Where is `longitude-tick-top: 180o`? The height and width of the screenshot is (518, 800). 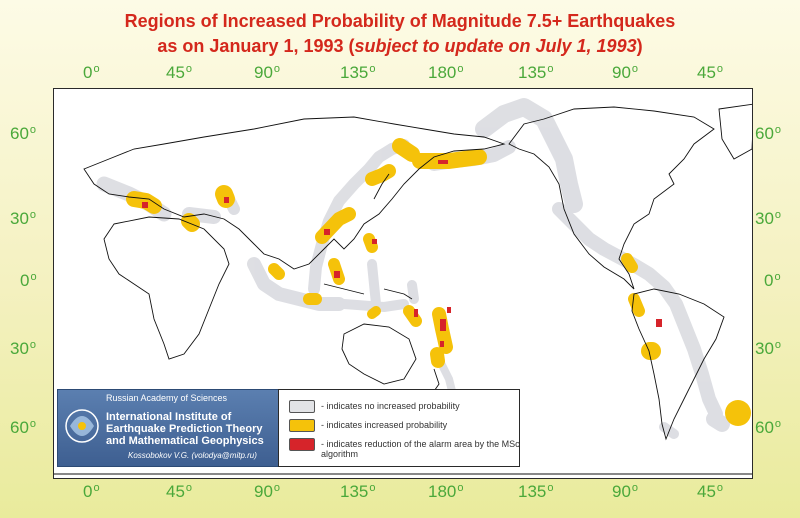 longitude-tick-top: 180o is located at coordinates (446, 72).